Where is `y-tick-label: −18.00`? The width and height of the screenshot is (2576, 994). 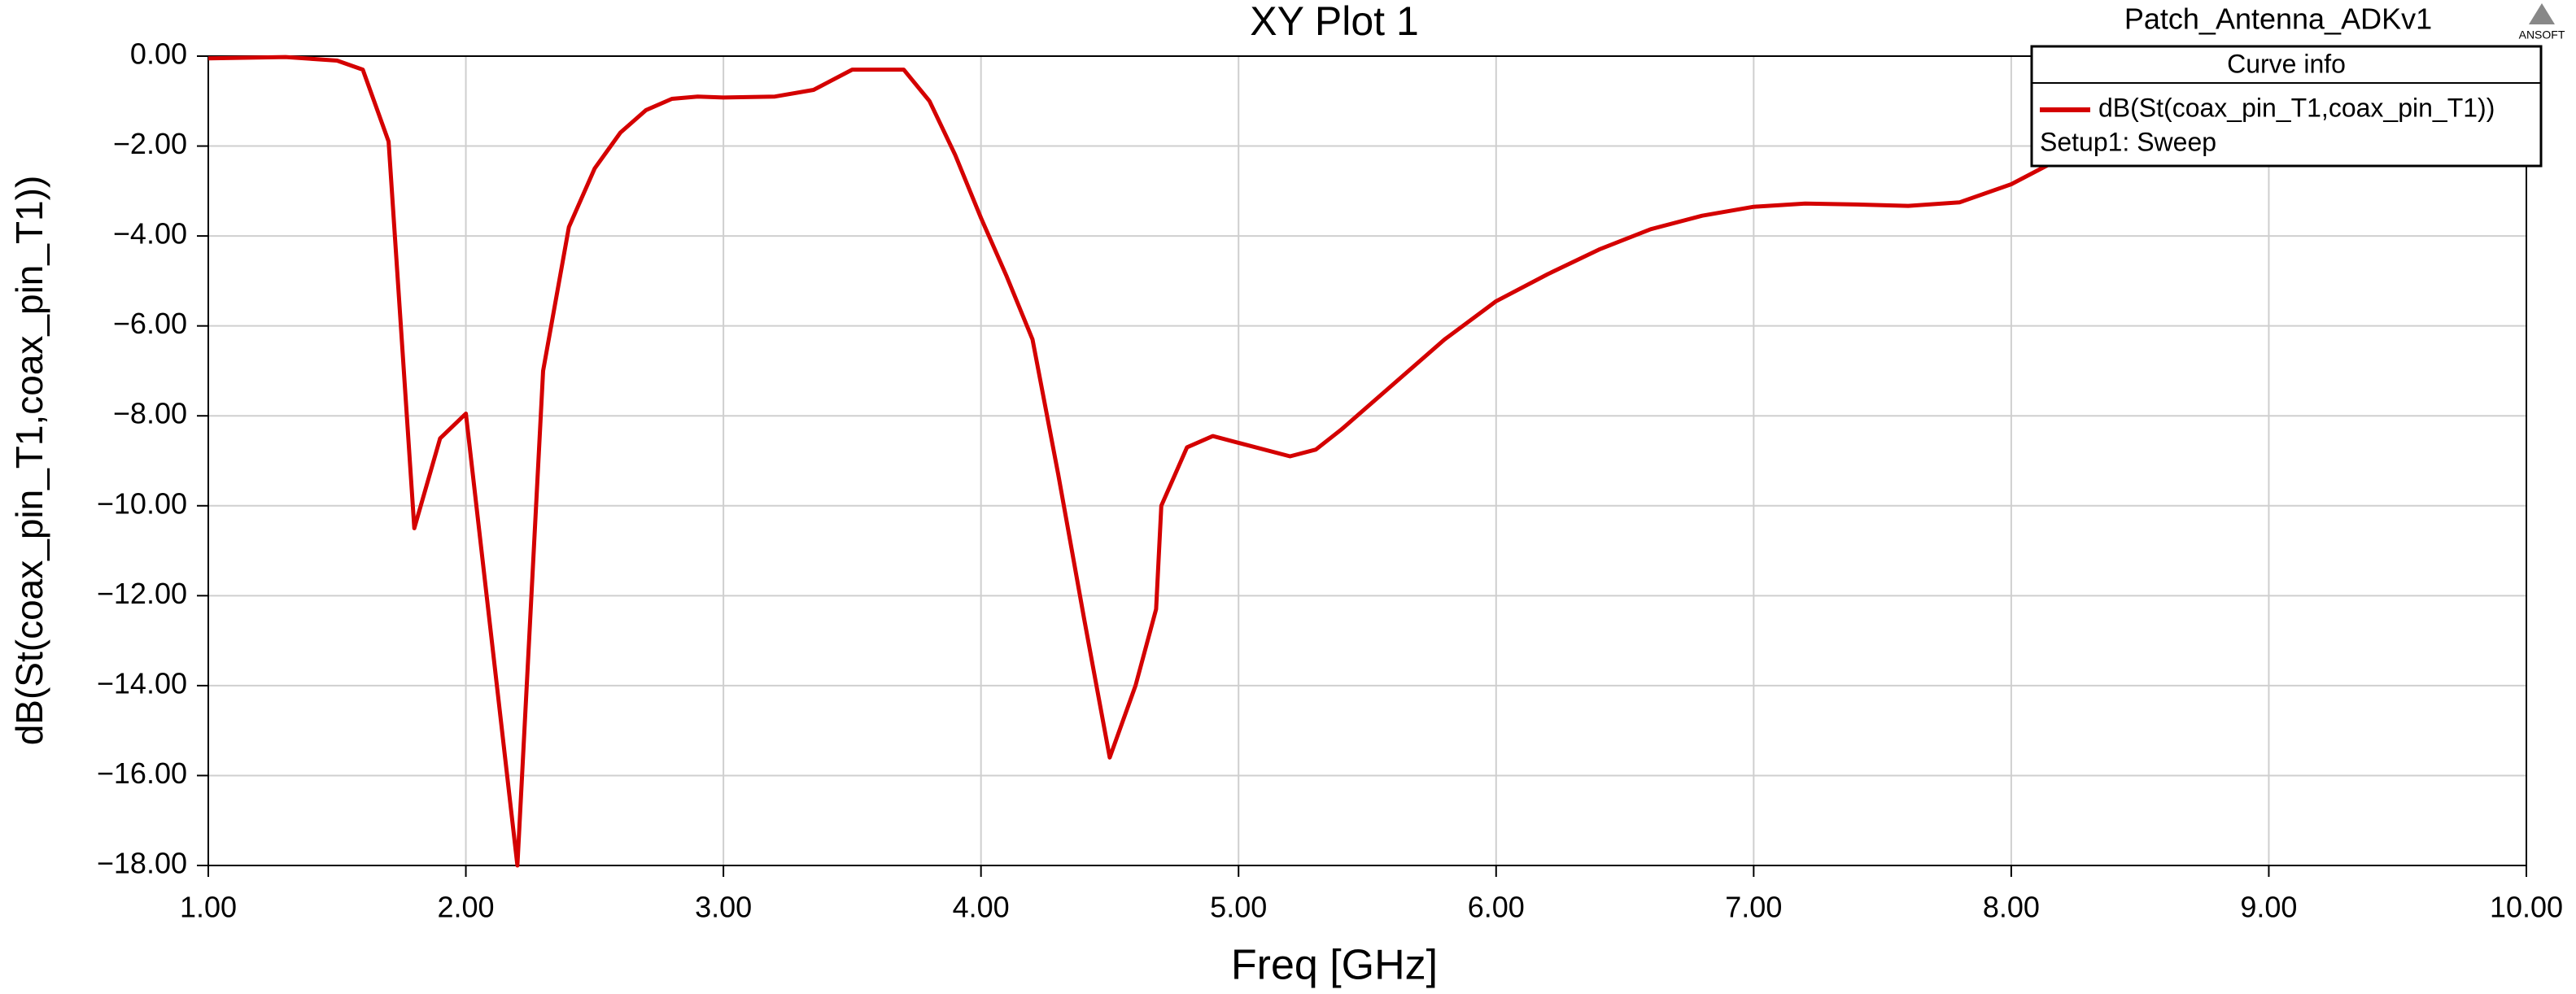 y-tick-label: −18.00 is located at coordinates (142, 863).